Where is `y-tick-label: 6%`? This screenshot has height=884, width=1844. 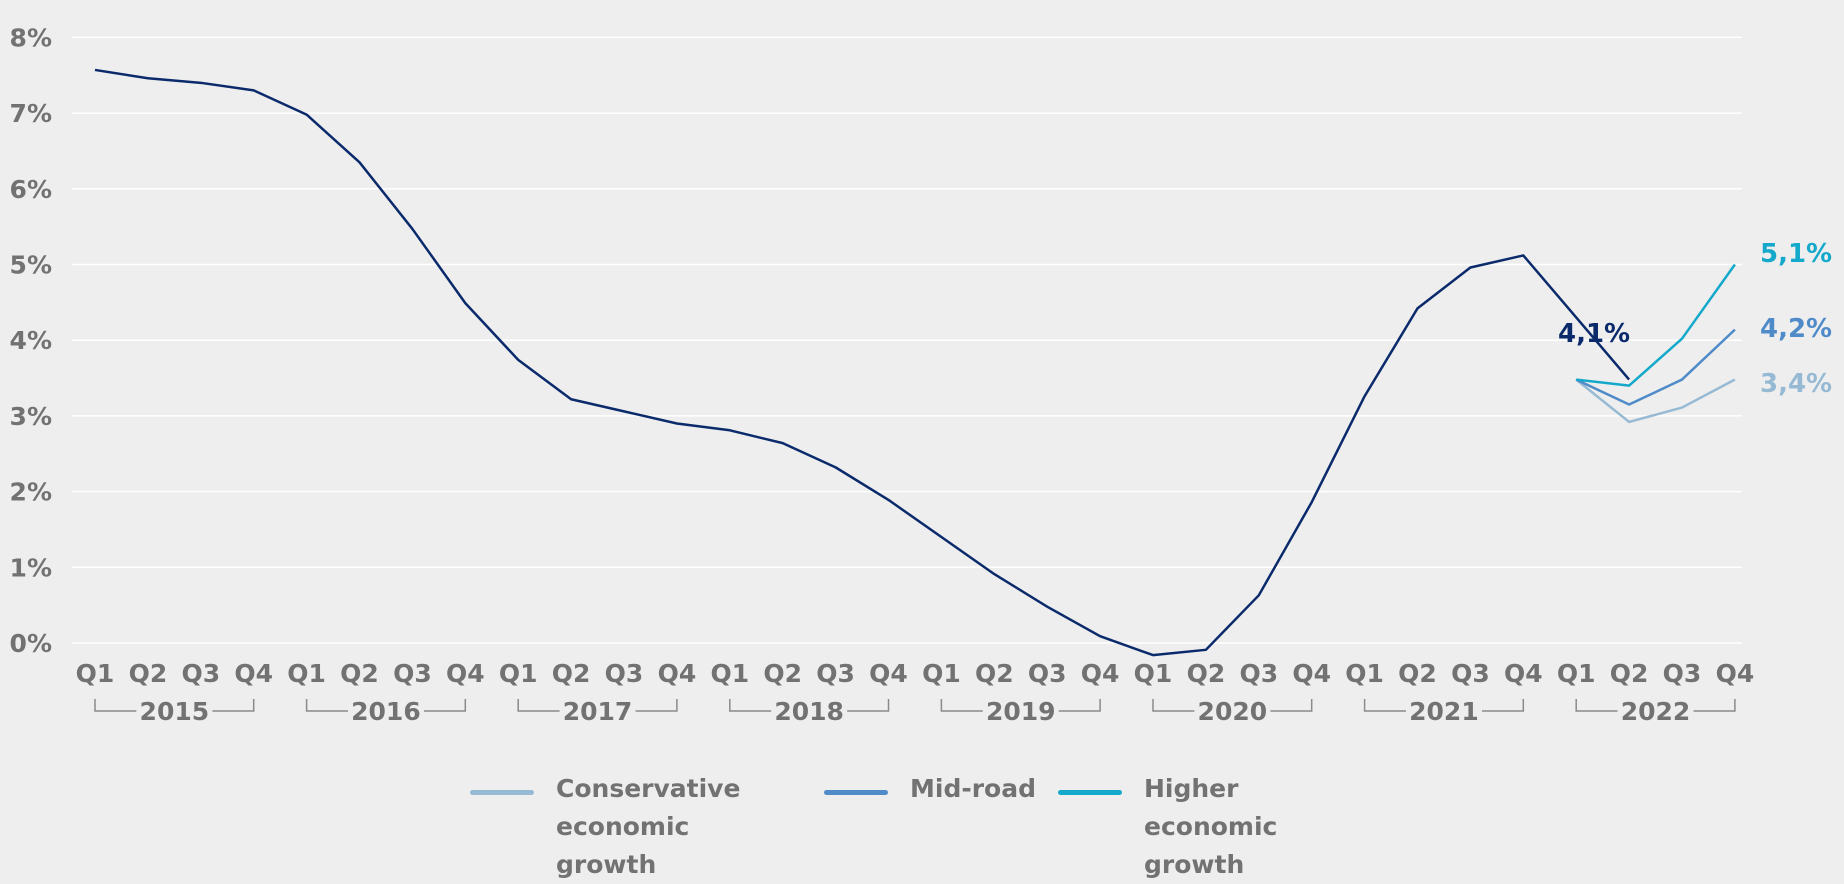 y-tick-label: 6% is located at coordinates (31, 189).